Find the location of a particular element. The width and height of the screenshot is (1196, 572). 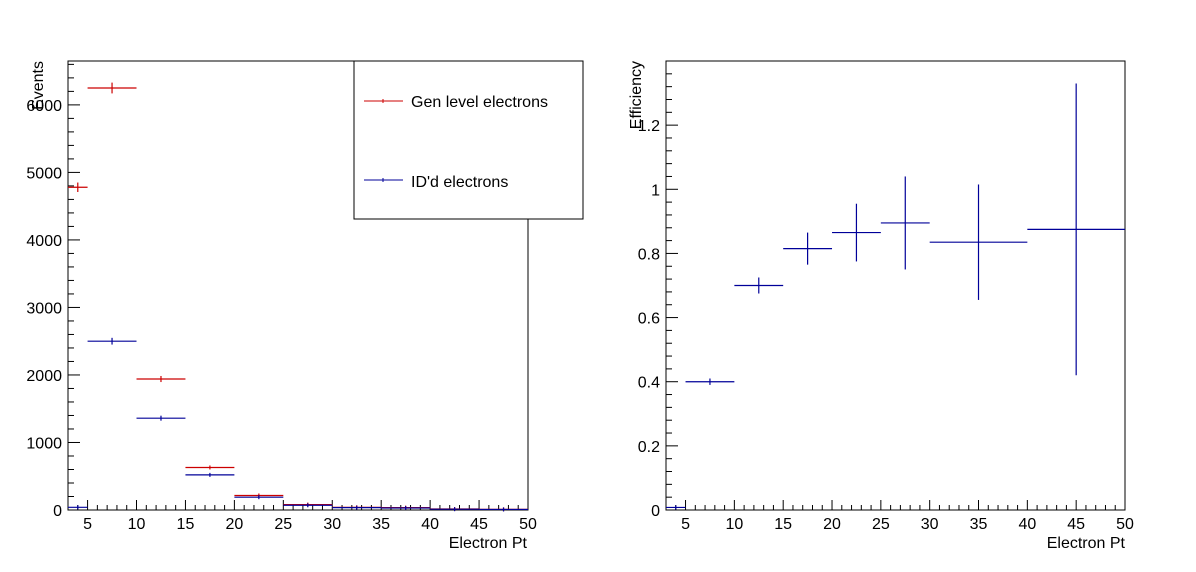

efficiency-x-tick-label: 15 is located at coordinates (783, 524).